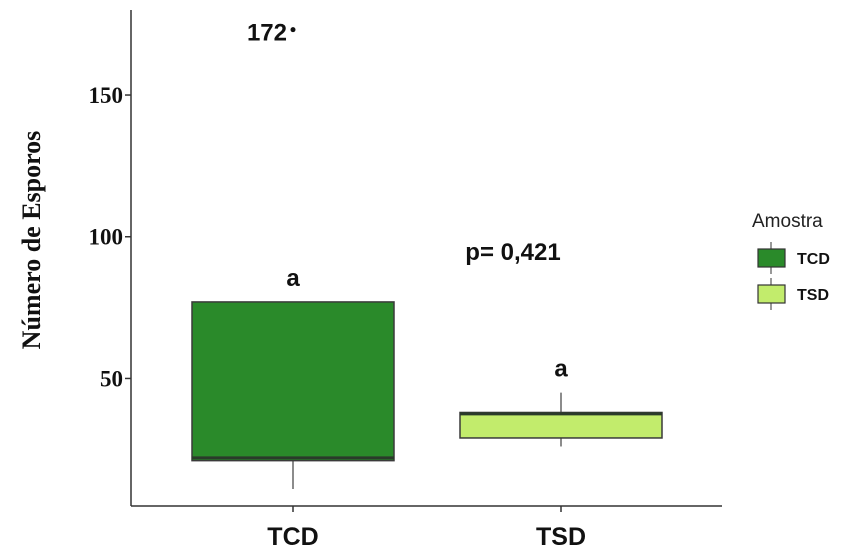 The width and height of the screenshot is (846, 548). I want to click on outliers: 172, so click(271, 33).